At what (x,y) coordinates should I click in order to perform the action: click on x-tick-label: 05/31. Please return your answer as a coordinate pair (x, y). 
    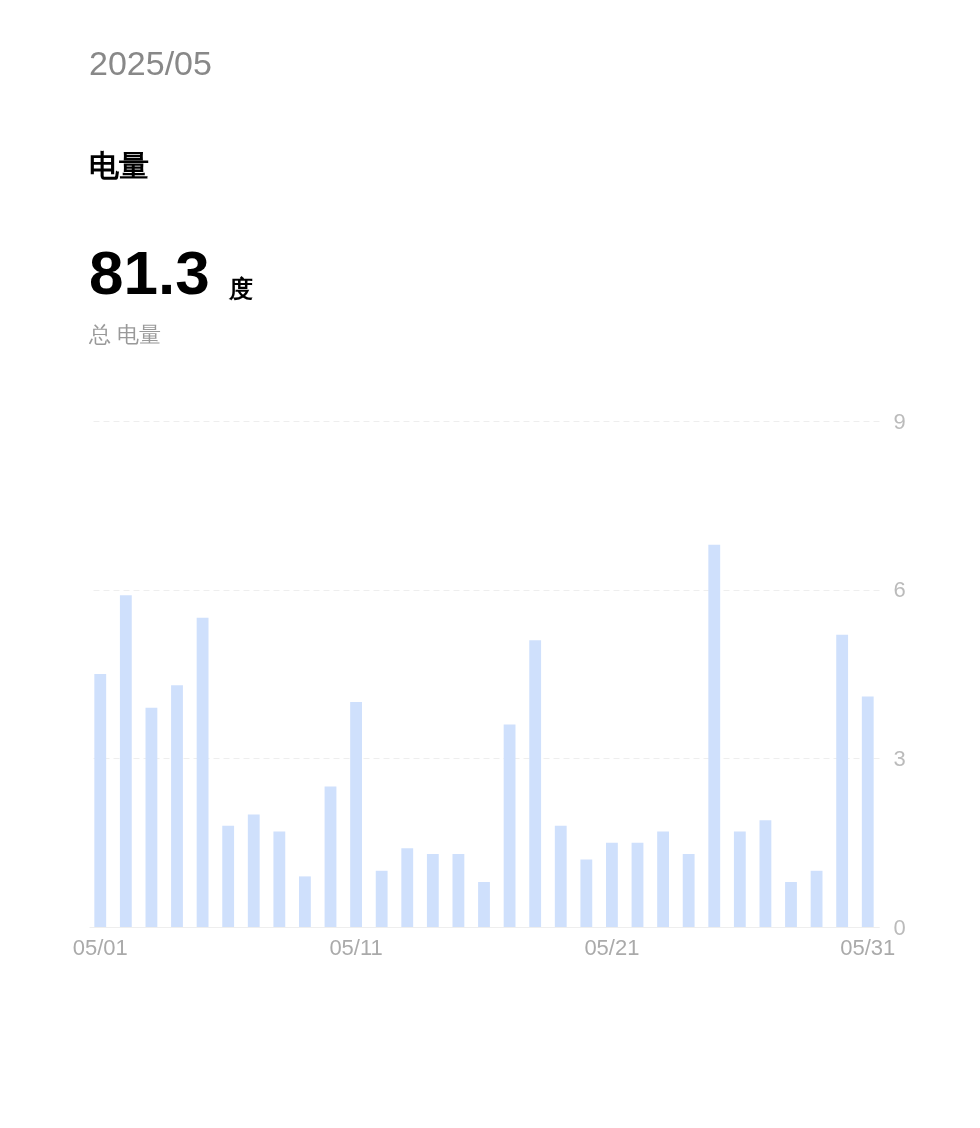
    Looking at the image, I should click on (868, 947).